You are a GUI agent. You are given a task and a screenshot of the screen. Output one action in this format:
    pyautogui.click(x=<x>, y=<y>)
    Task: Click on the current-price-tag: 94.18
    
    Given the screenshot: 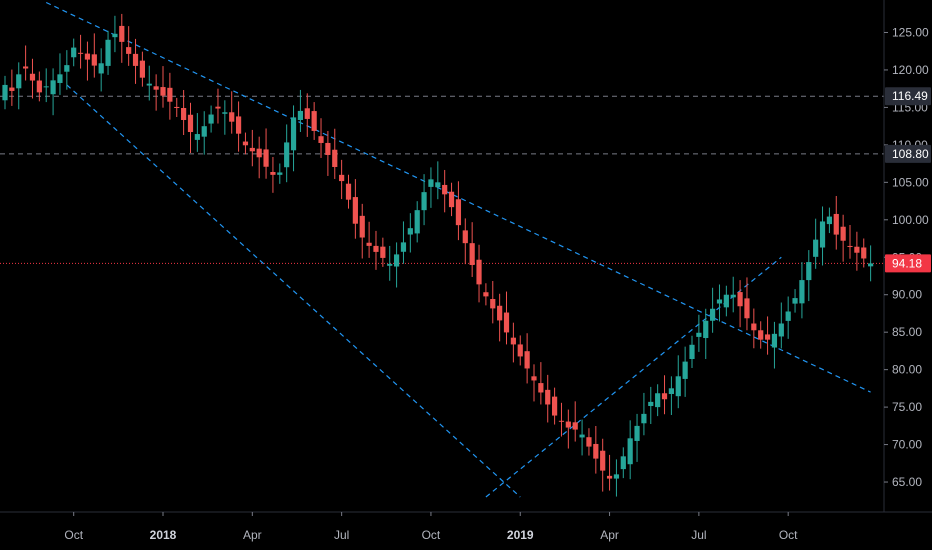 What is the action you would take?
    pyautogui.click(x=907, y=263)
    